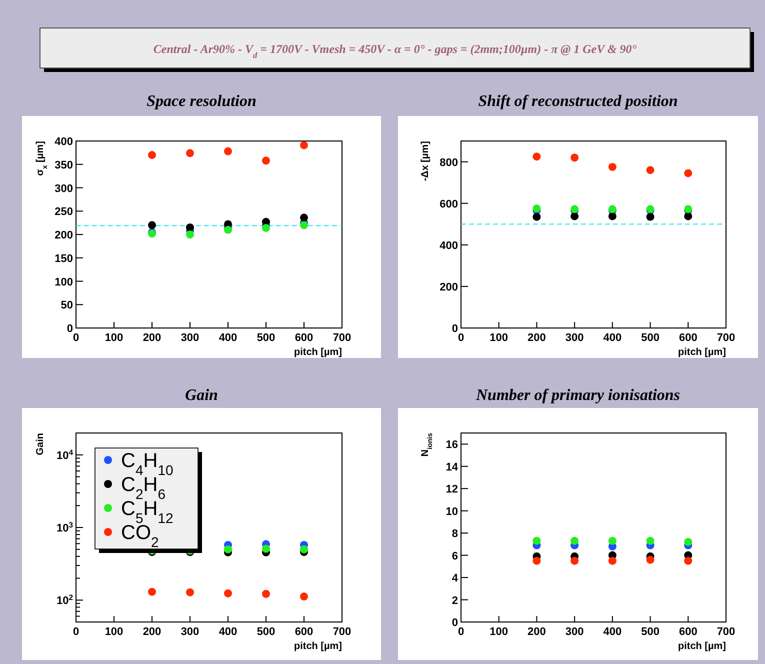 This screenshot has height=664, width=765. I want to click on y-tick-label: 100, so click(63, 282).